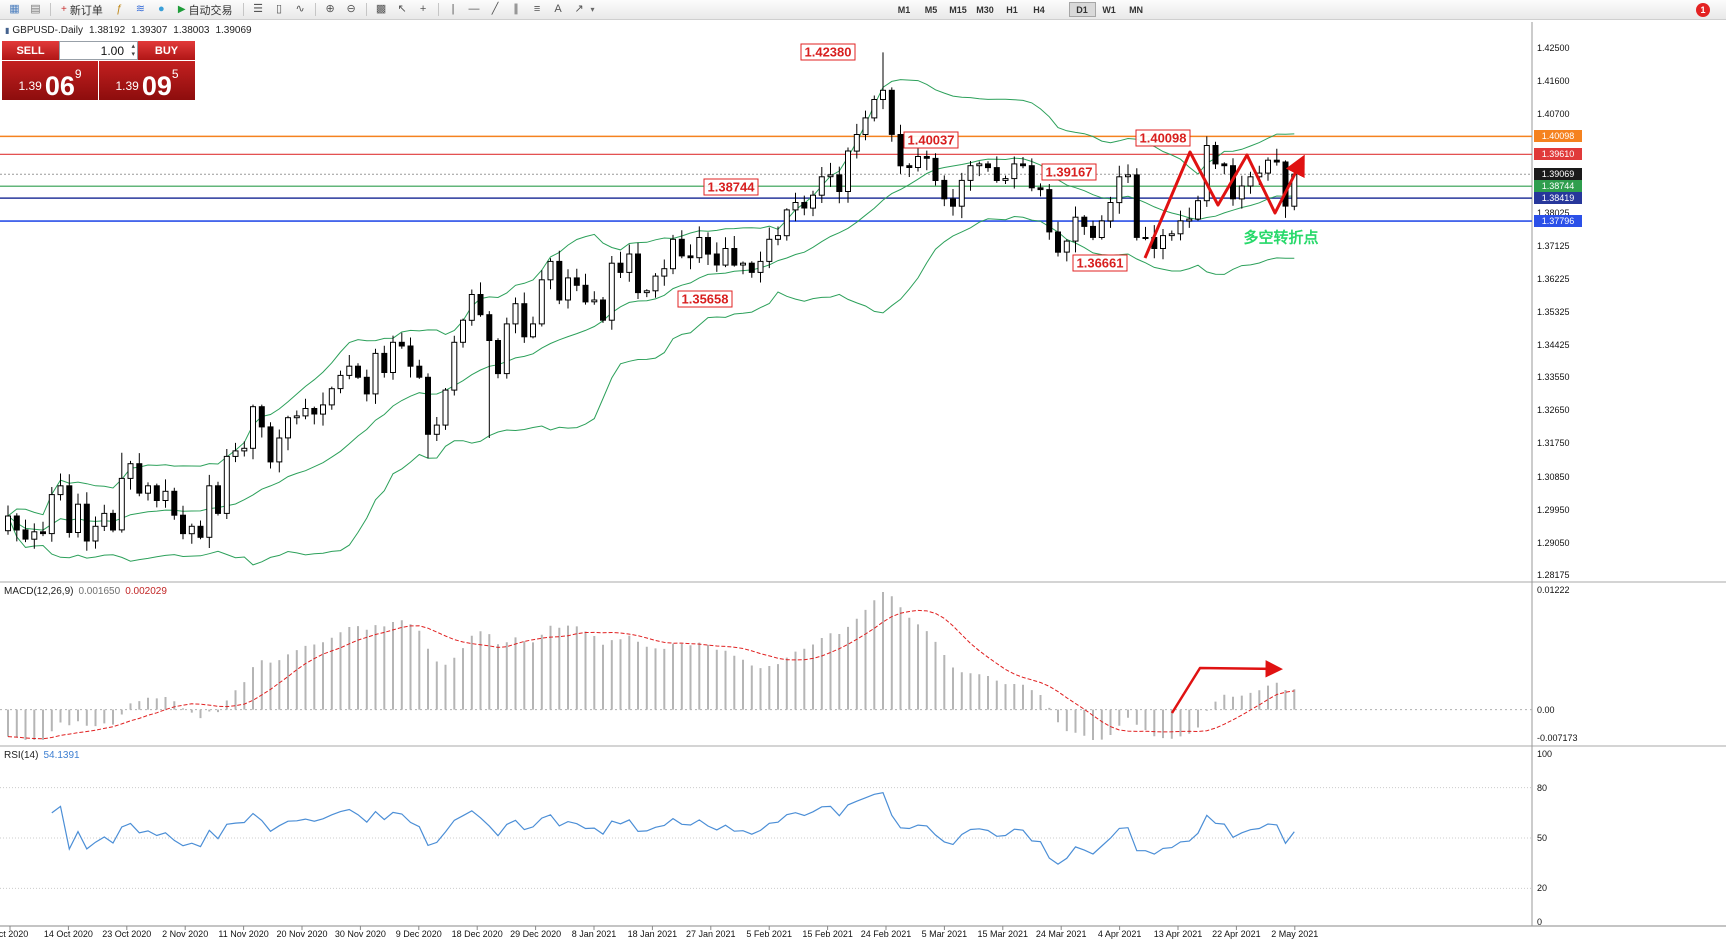  I want to click on one-click-trading-panel: SELL 1.00 ▴ ▾ BUY 1.39 06 9 1.39 09 5, so click(98, 70).